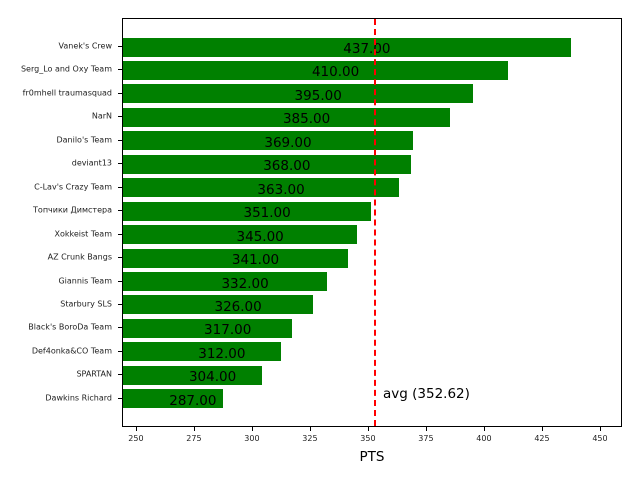  Describe the element at coordinates (136, 438) in the screenshot. I see `x-tick-label: 250` at that location.